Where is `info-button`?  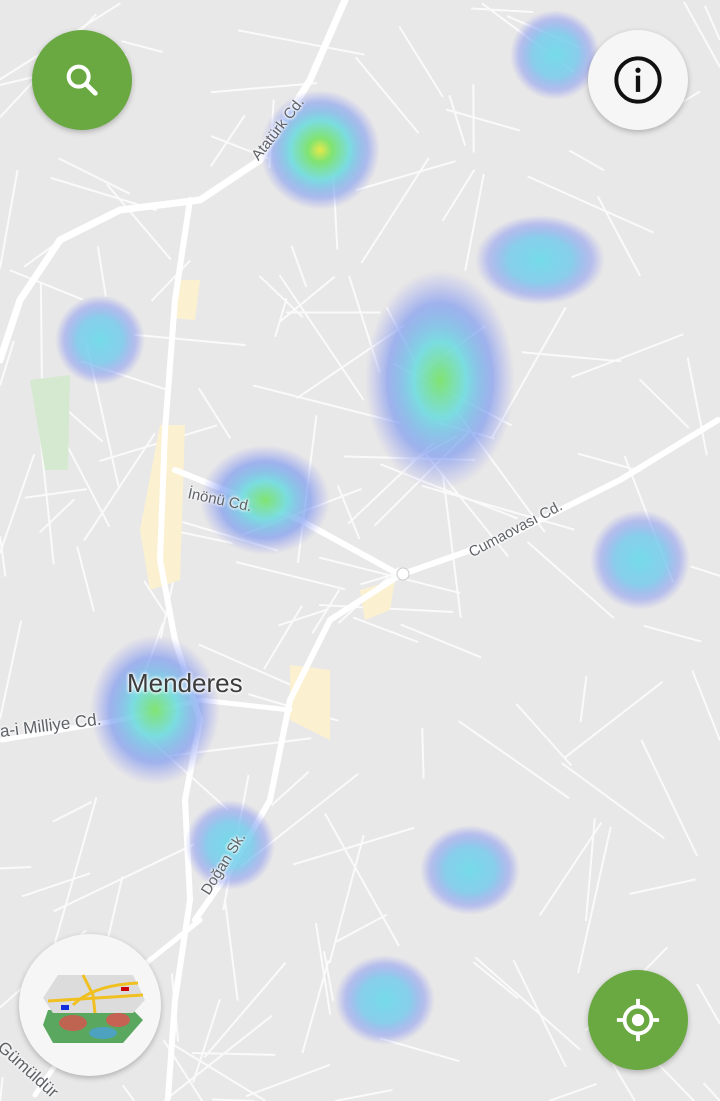 info-button is located at coordinates (638, 80).